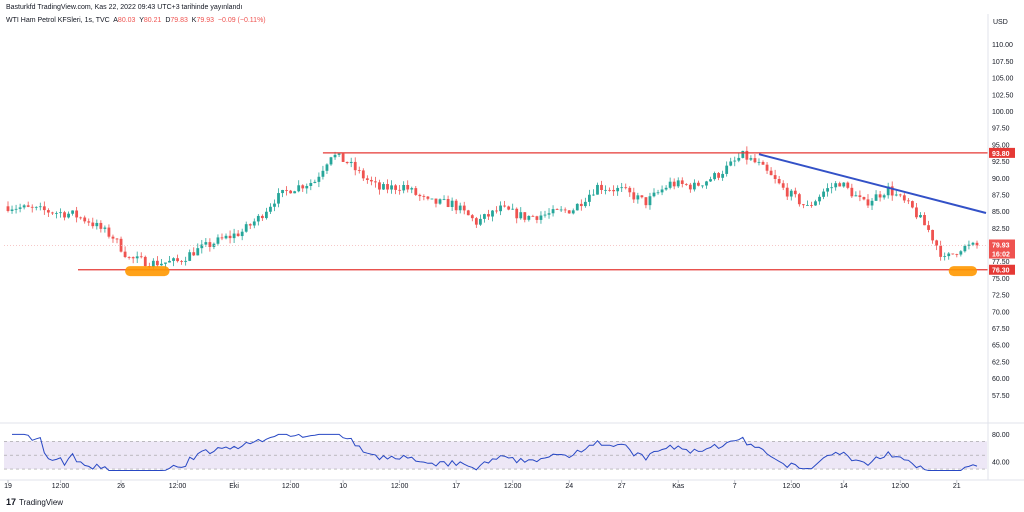  I want to click on tradingview-logo: 17 TradingView, so click(34, 502).